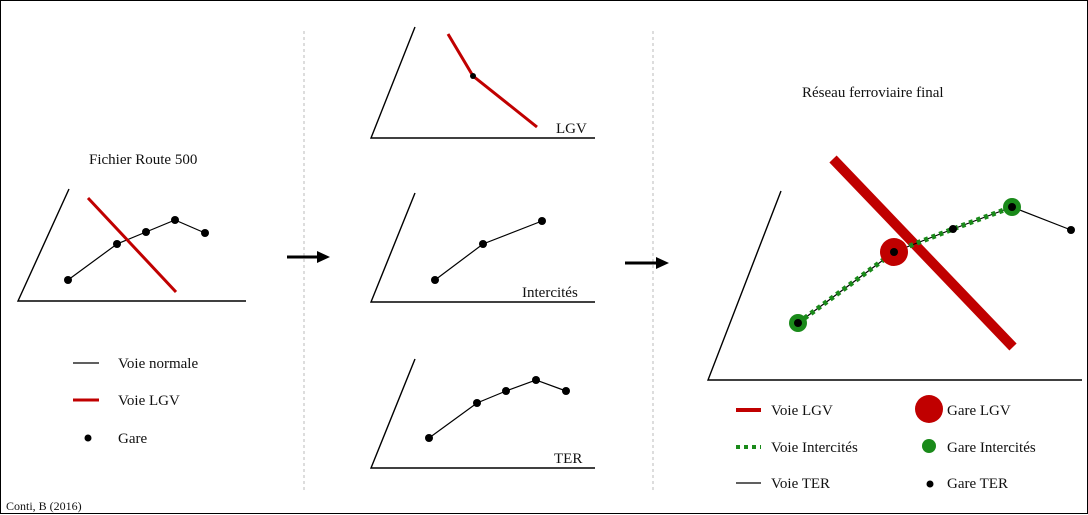 The width and height of the screenshot is (1088, 515). Describe the element at coordinates (873, 93) in the screenshot. I see `final-title: Réseau ferroviaire final` at that location.